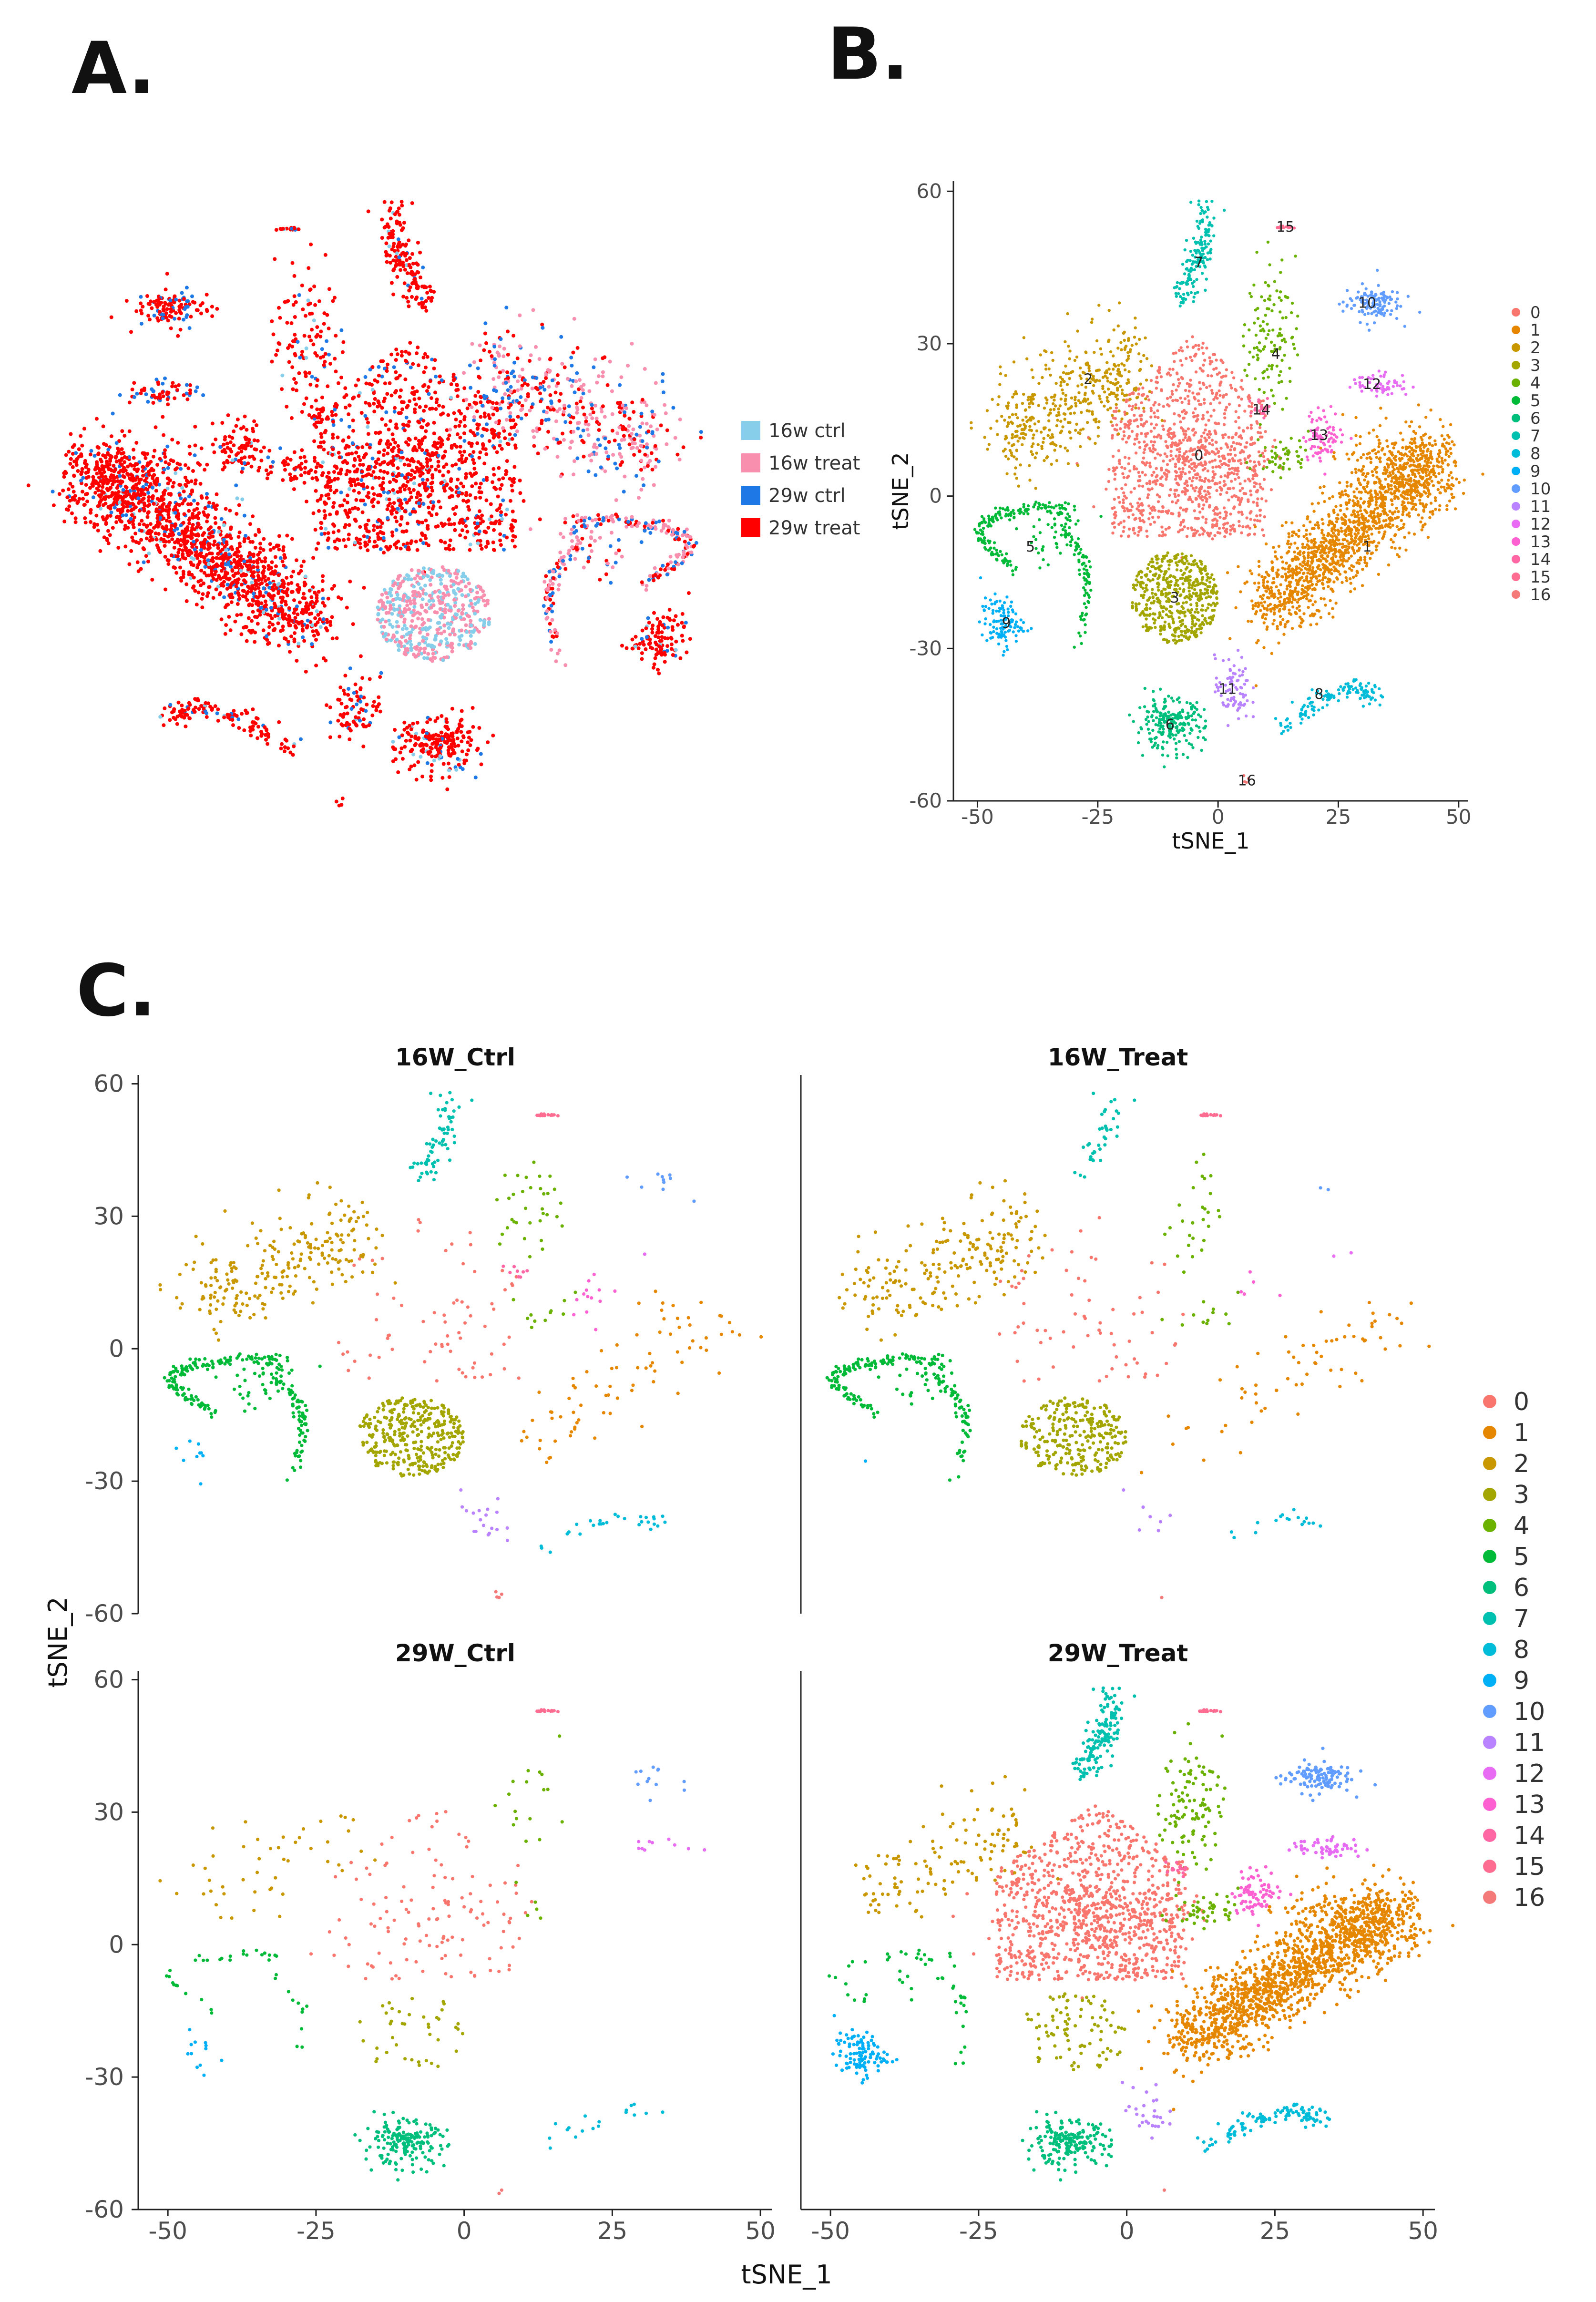  I want to click on panel-b-letter: B., so click(868, 54).